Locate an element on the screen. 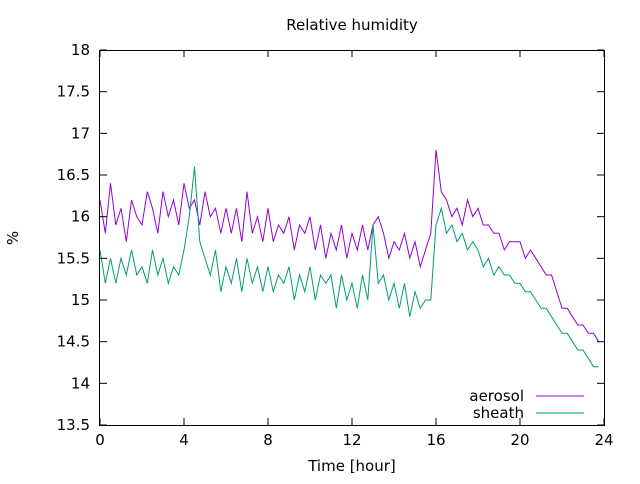  x-tick-label: 0 is located at coordinates (100, 440).